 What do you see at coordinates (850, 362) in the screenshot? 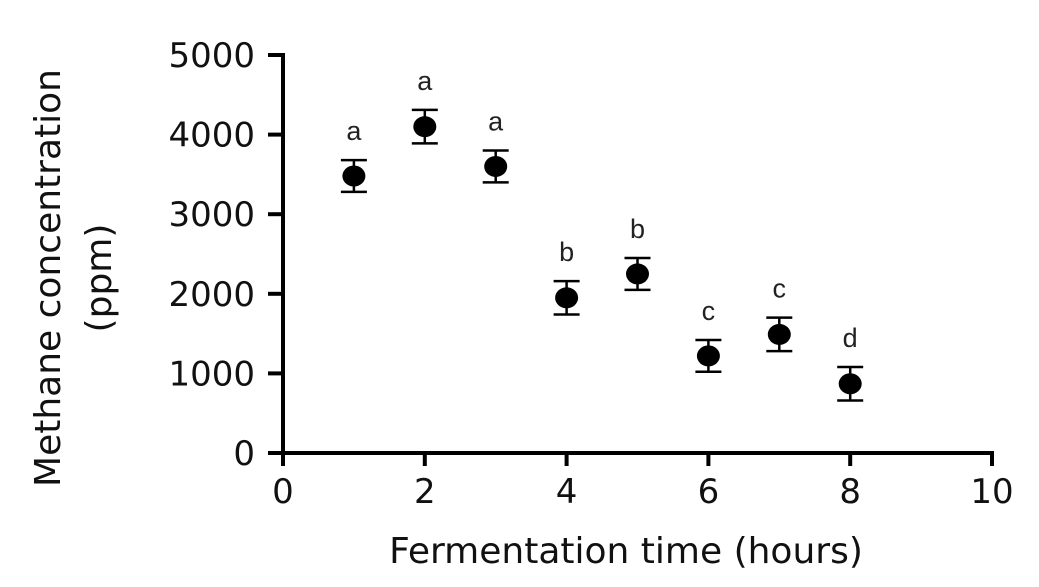
I see `data-point: d` at bounding box center [850, 362].